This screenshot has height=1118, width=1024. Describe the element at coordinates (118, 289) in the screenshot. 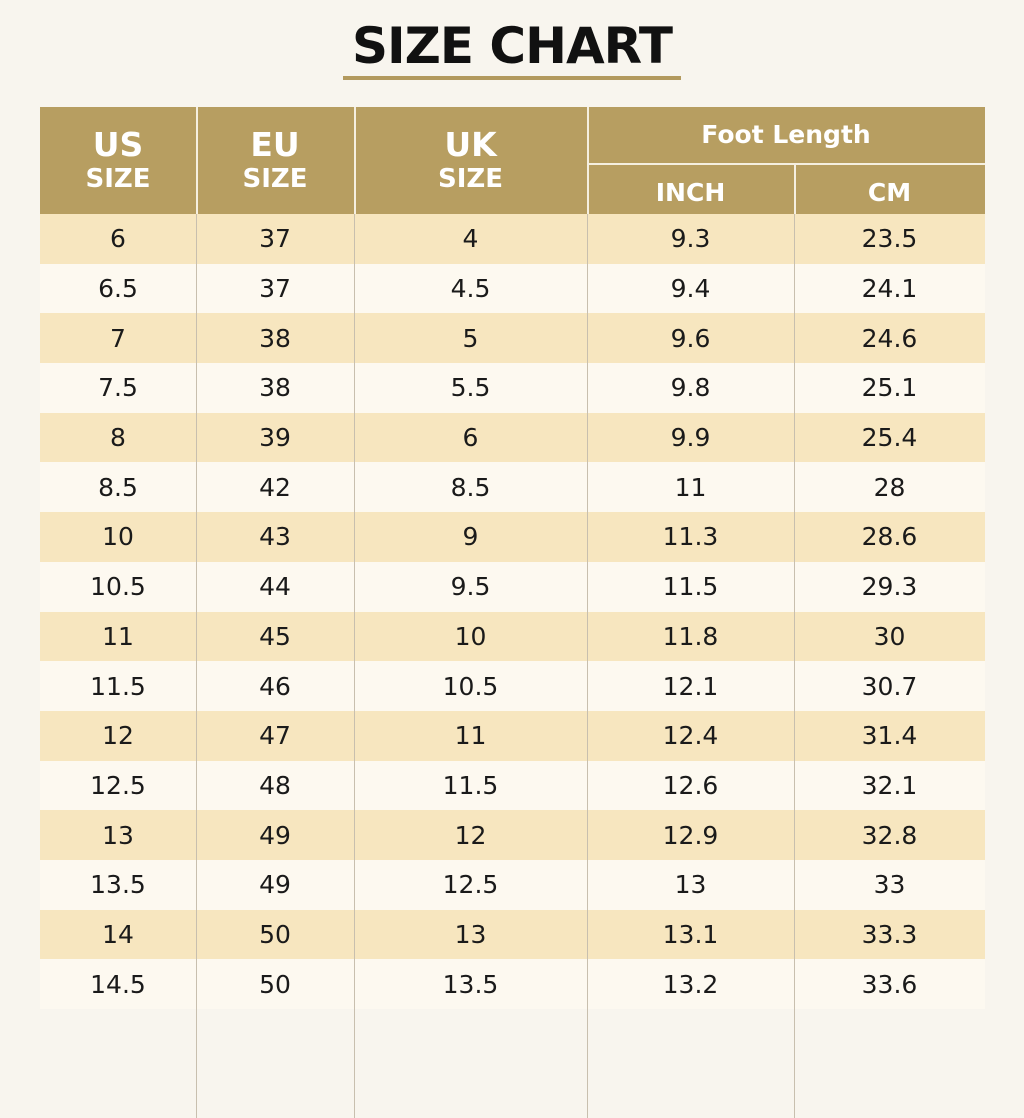

I see `cell-us: 6.5` at that location.